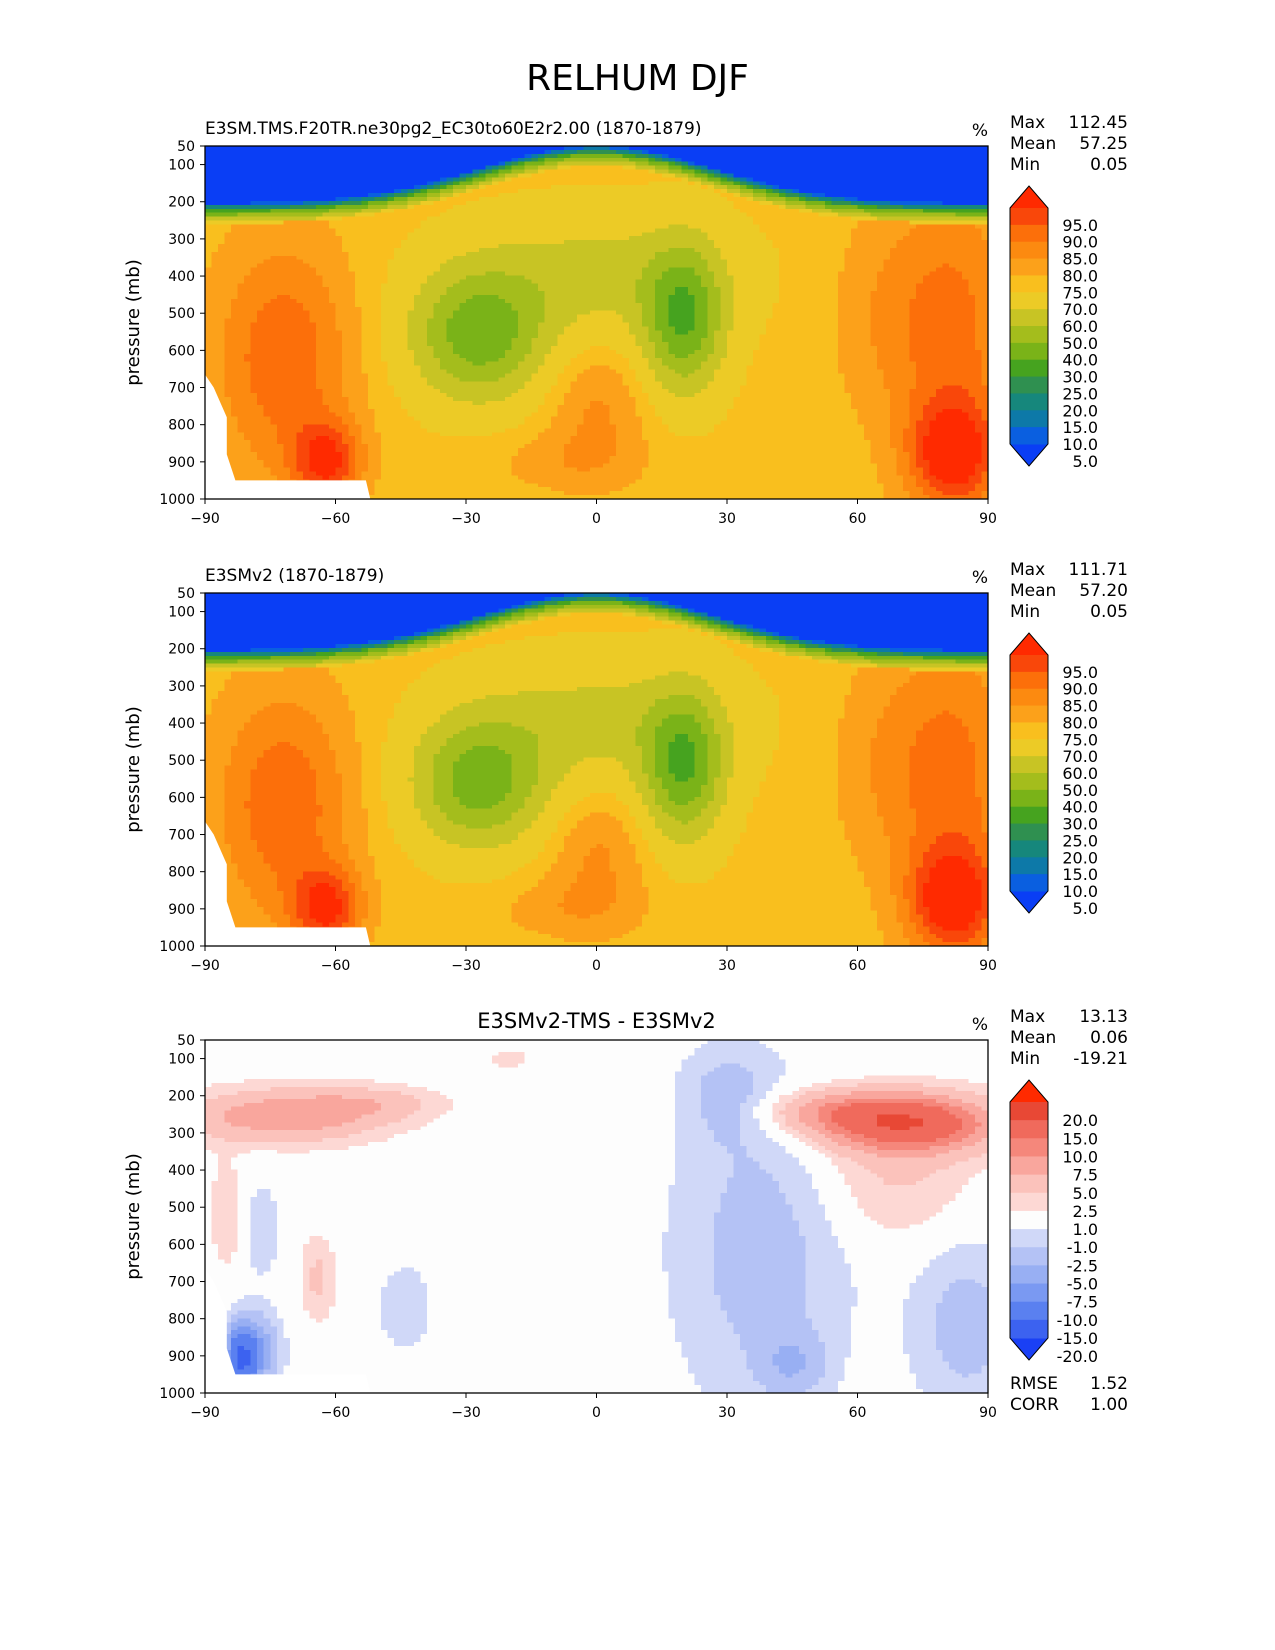  What do you see at coordinates (1082, 1247) in the screenshot?
I see `colorbar-label: -1.0` at bounding box center [1082, 1247].